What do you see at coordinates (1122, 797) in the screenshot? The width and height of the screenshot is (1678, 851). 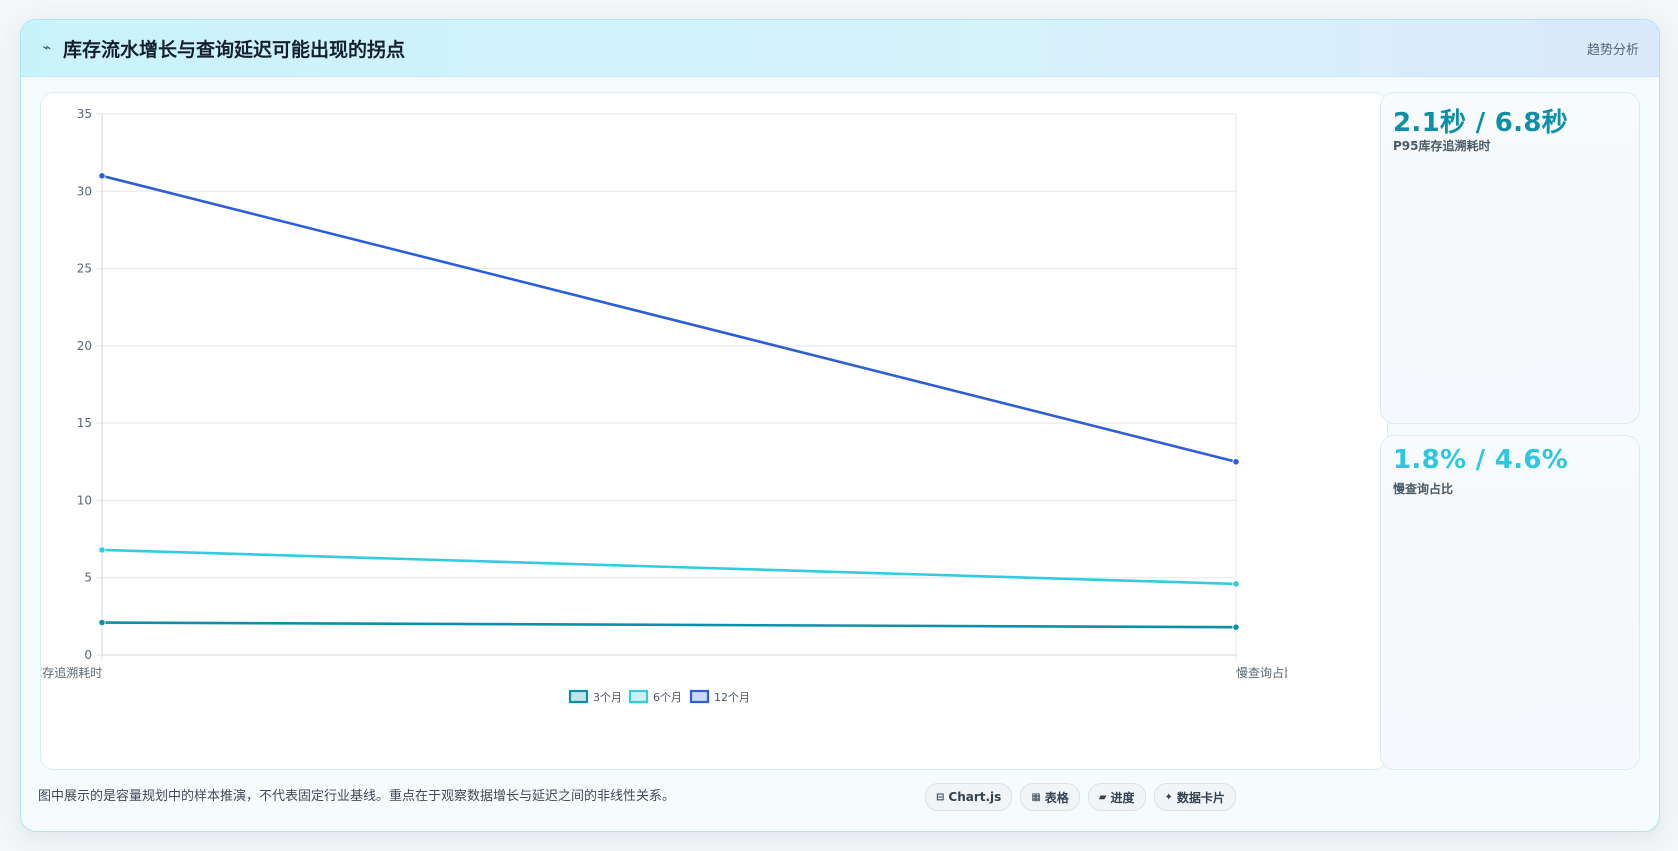 I see `chip-label: 进度` at bounding box center [1122, 797].